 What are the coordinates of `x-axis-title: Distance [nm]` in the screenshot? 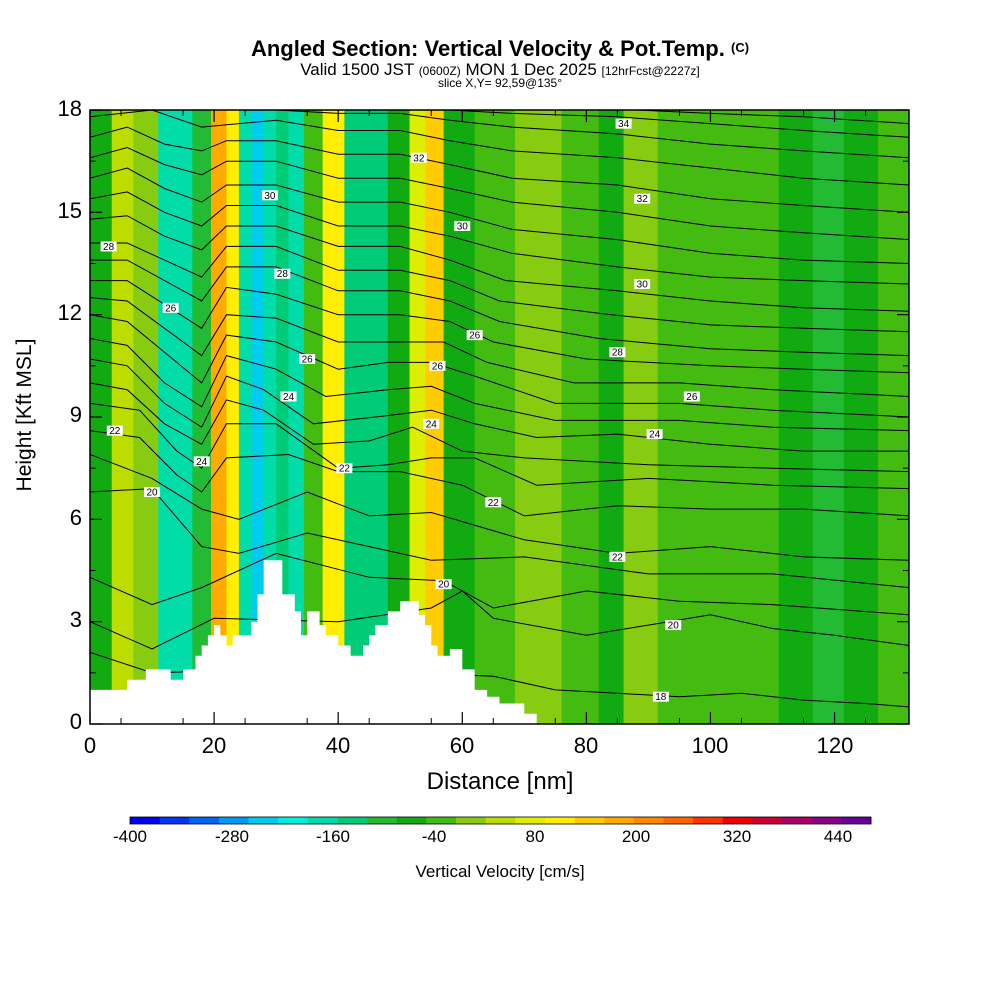 It's located at (500, 781).